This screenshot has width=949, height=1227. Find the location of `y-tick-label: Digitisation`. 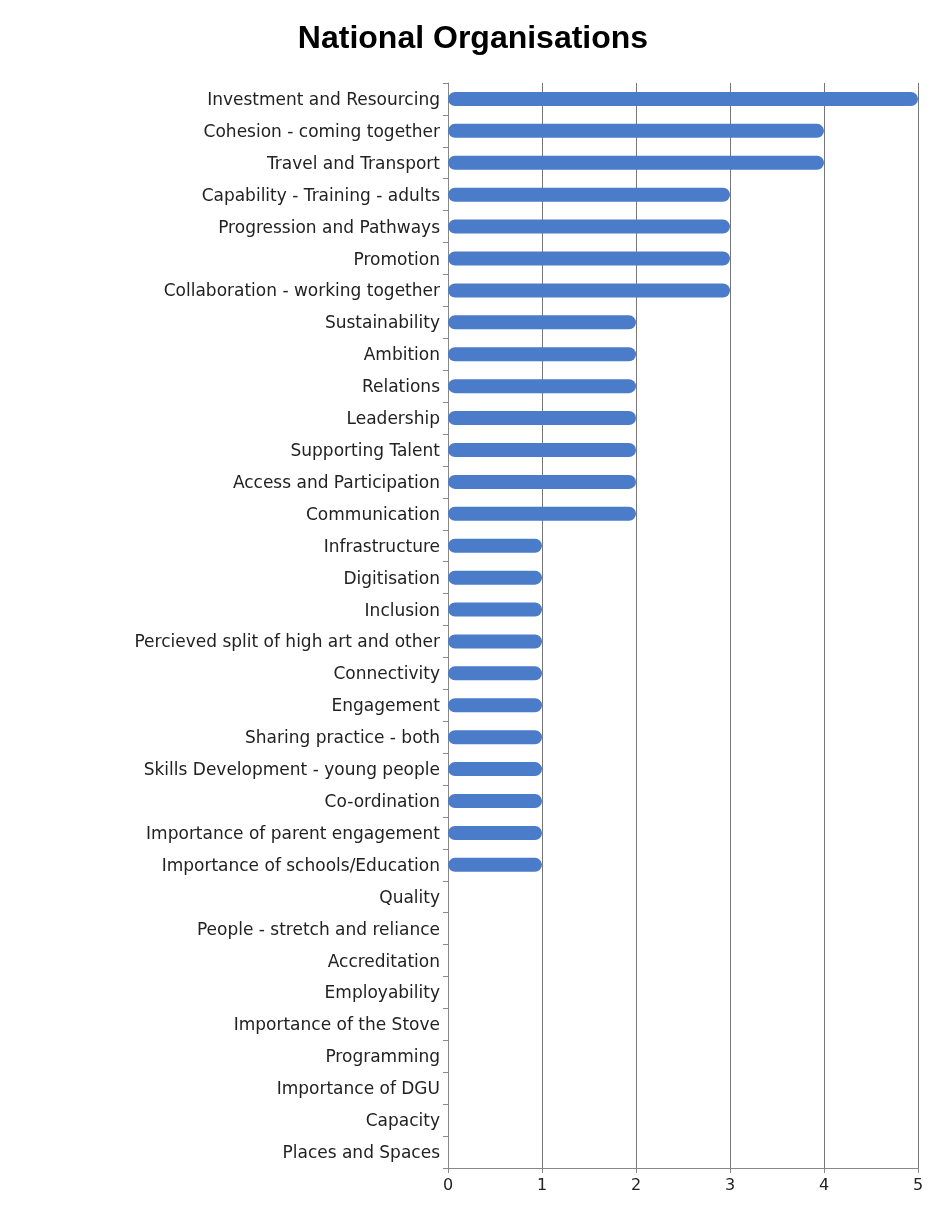

y-tick-label: Digitisation is located at coordinates (391, 577).